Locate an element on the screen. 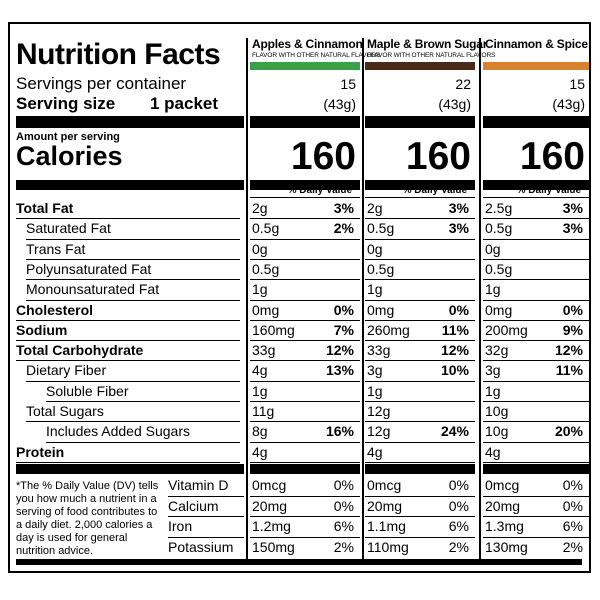  nutrient-amount: 260mg is located at coordinates (388, 329).